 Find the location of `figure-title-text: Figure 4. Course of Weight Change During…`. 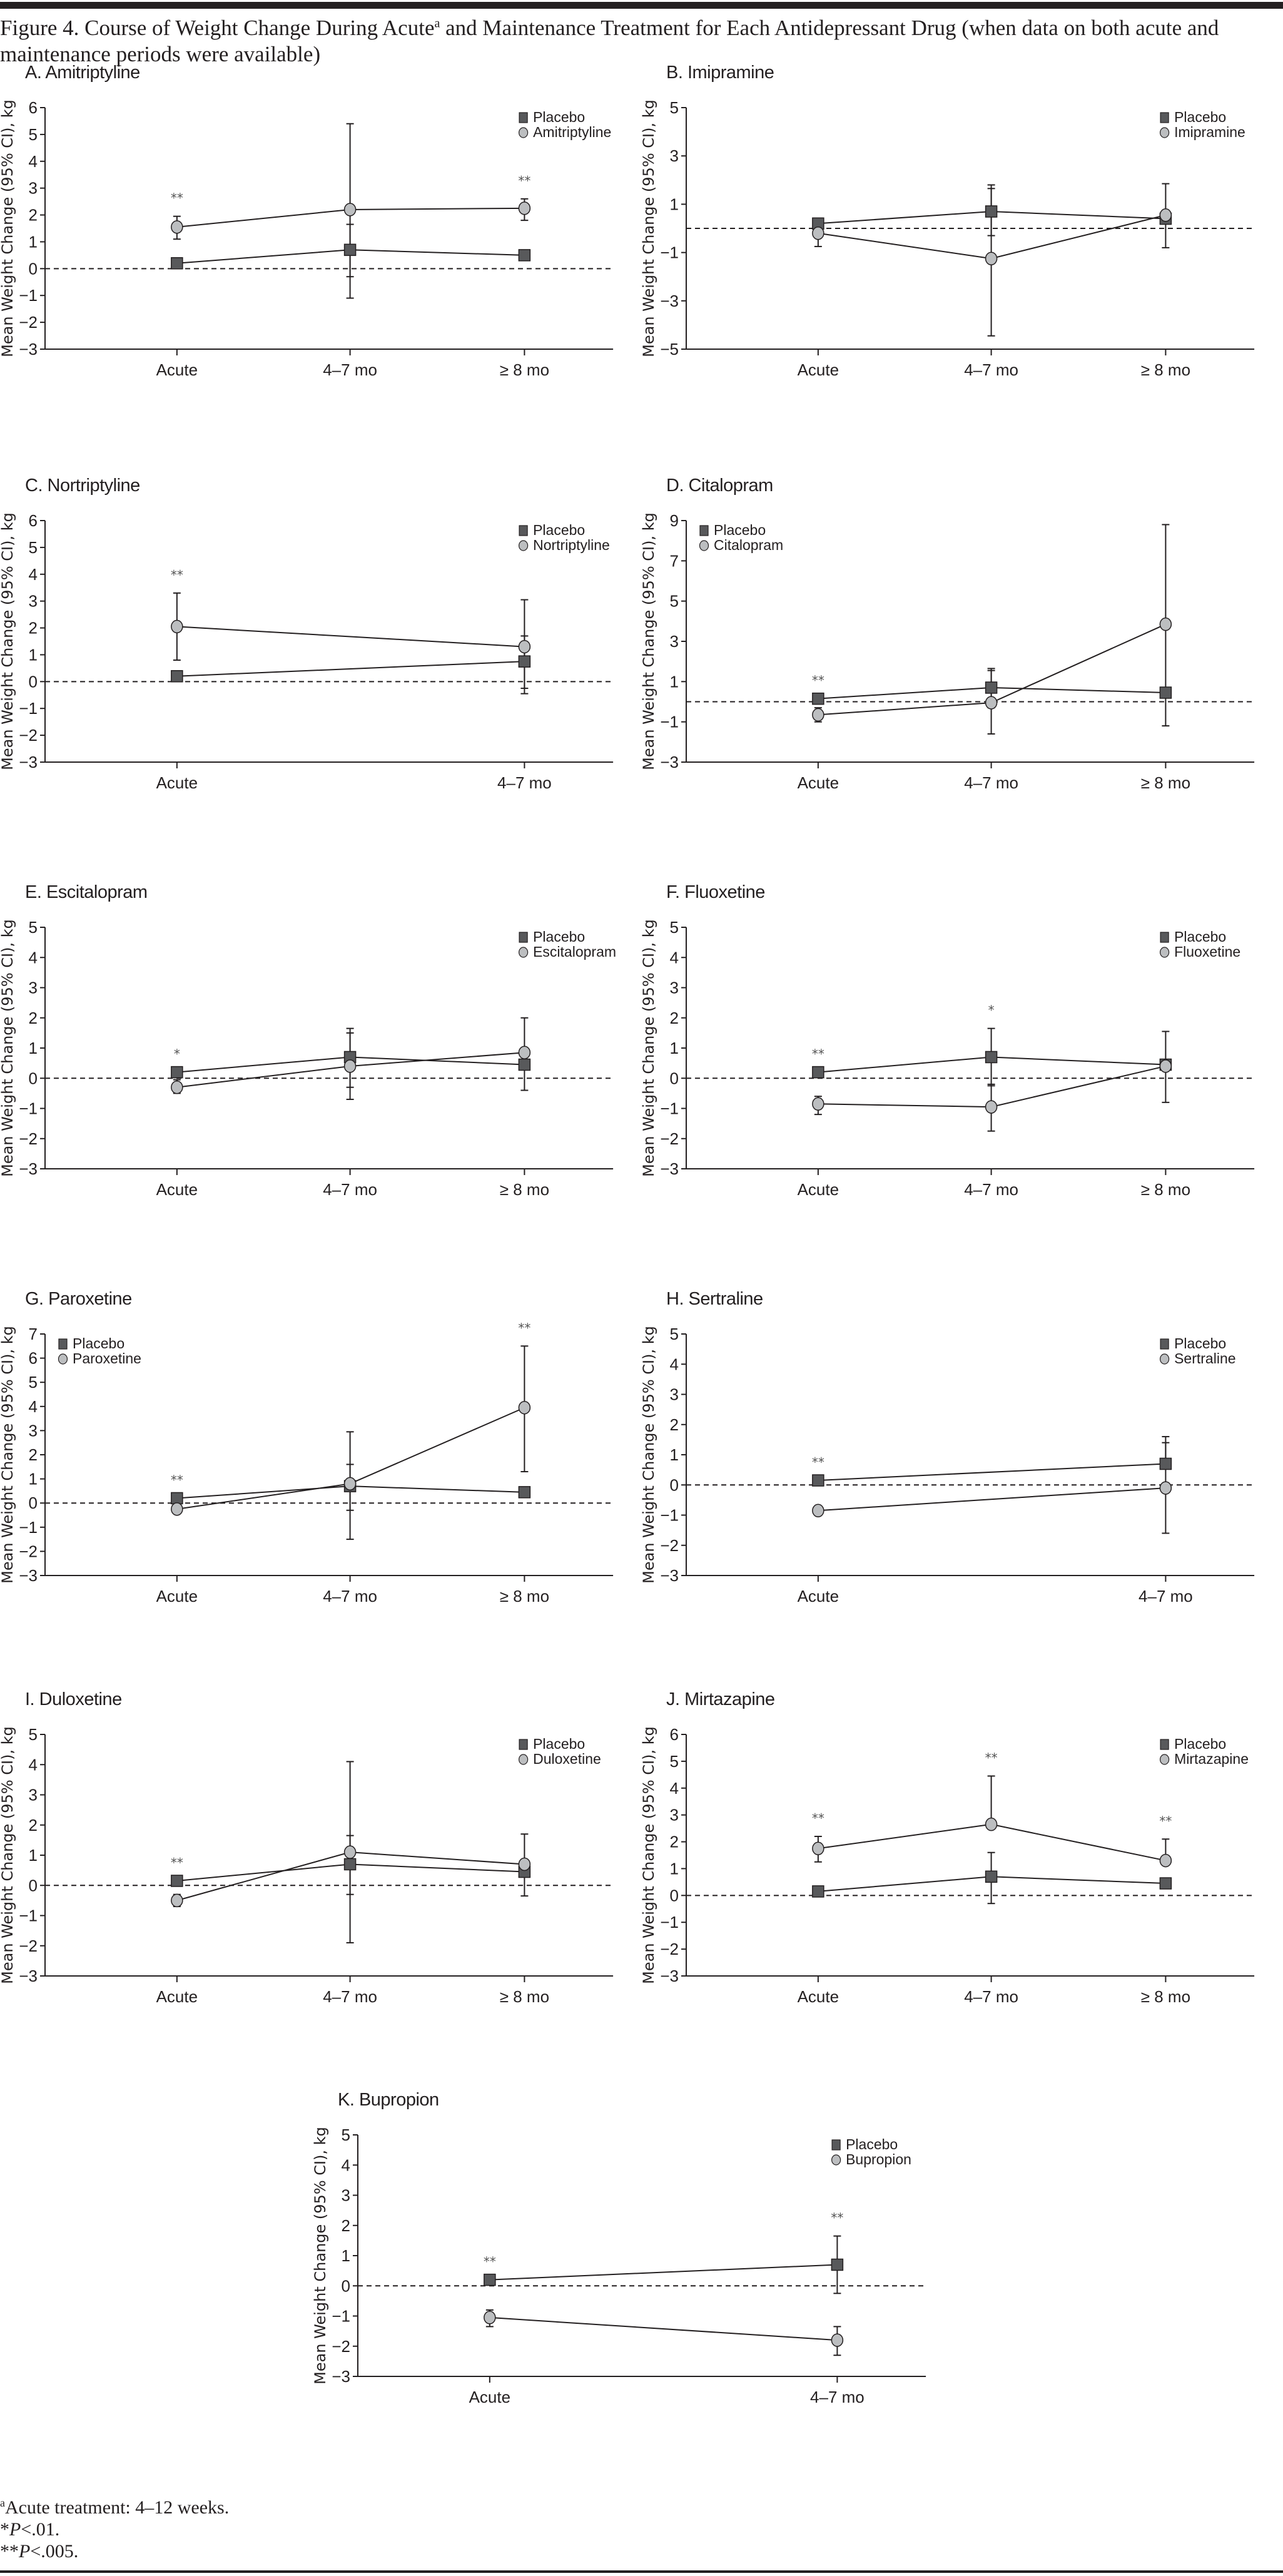

figure-title-text: Figure 4. Course of Weight Change During… is located at coordinates (217, 28).